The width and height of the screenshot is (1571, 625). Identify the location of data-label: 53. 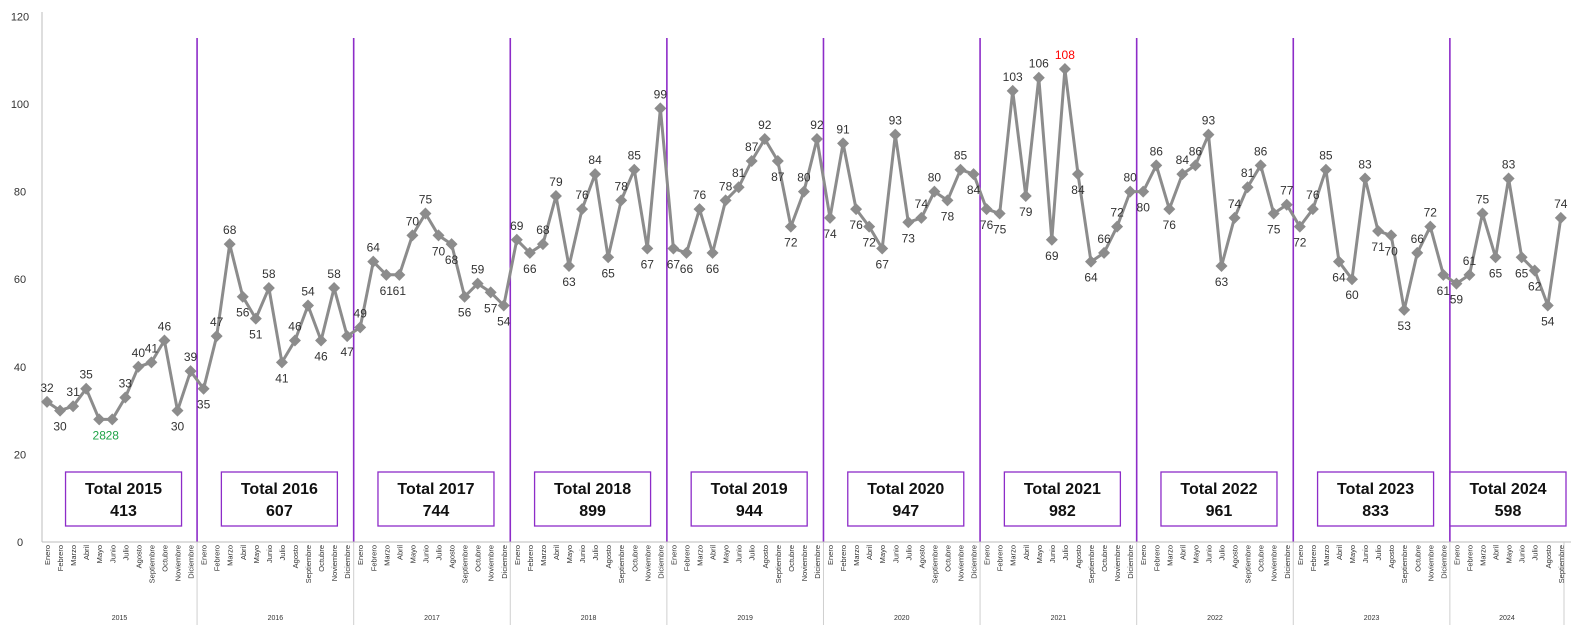
(1405, 326).